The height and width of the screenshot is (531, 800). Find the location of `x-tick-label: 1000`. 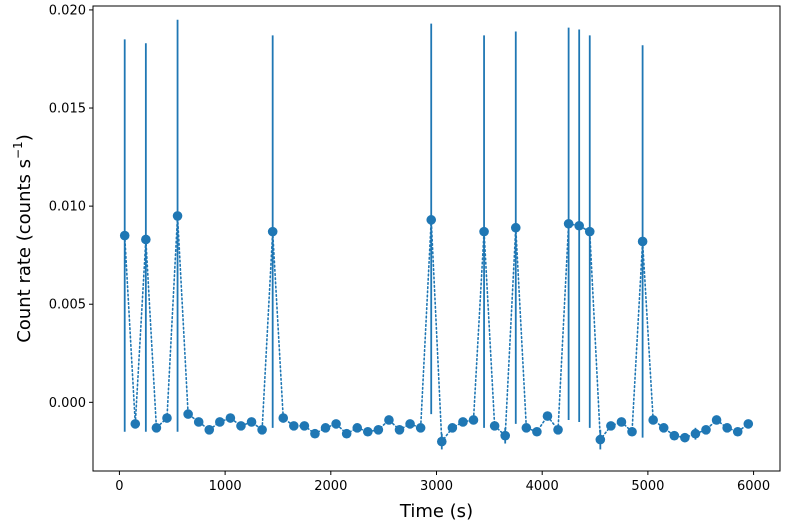

x-tick-label: 1000 is located at coordinates (225, 486).